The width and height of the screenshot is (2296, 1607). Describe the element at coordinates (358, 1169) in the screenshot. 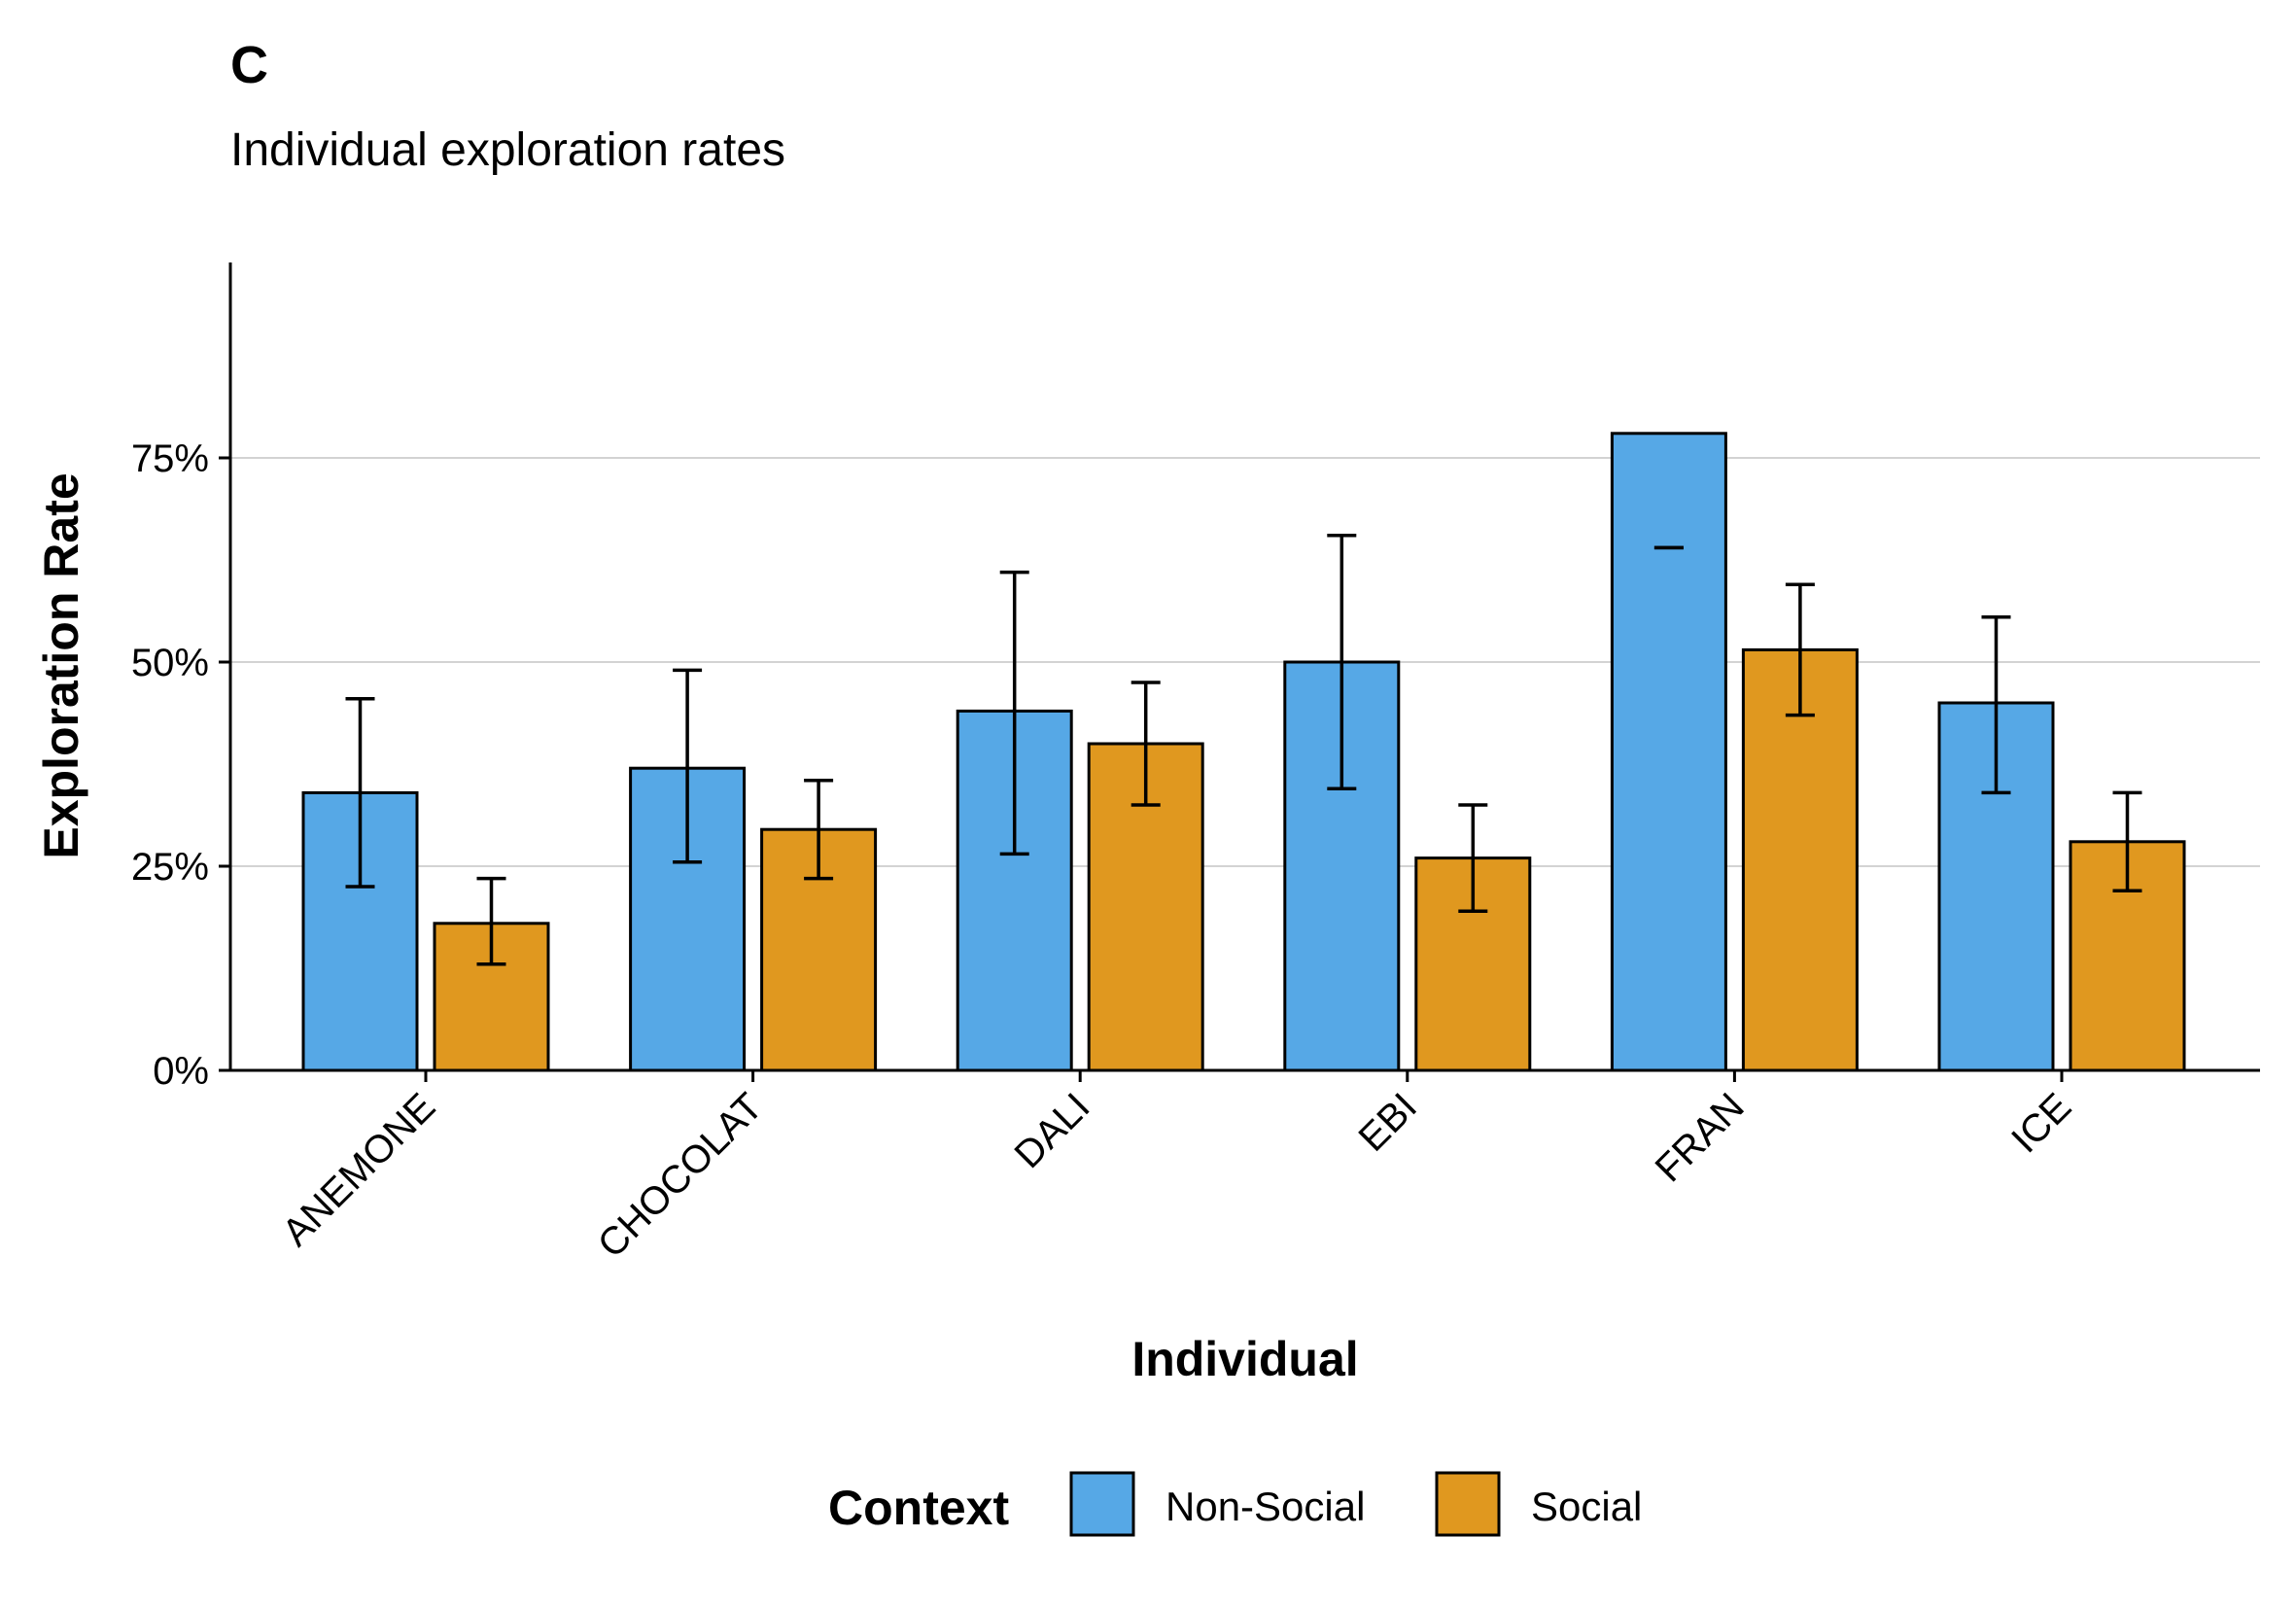

I see `x-tick-label: ANEMONE` at that location.